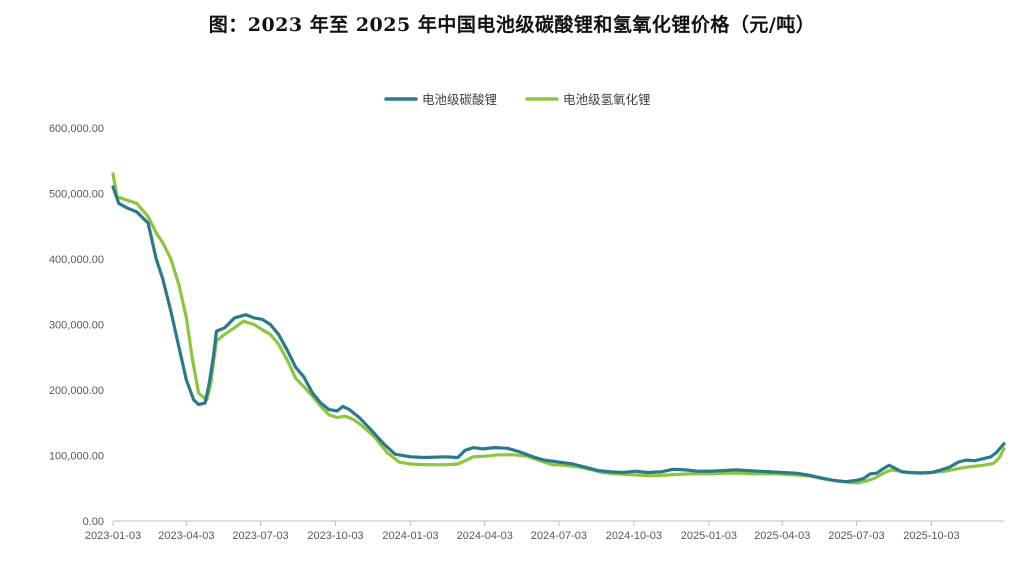  I want to click on x-tick-label: 2025-04-03, so click(782, 536).